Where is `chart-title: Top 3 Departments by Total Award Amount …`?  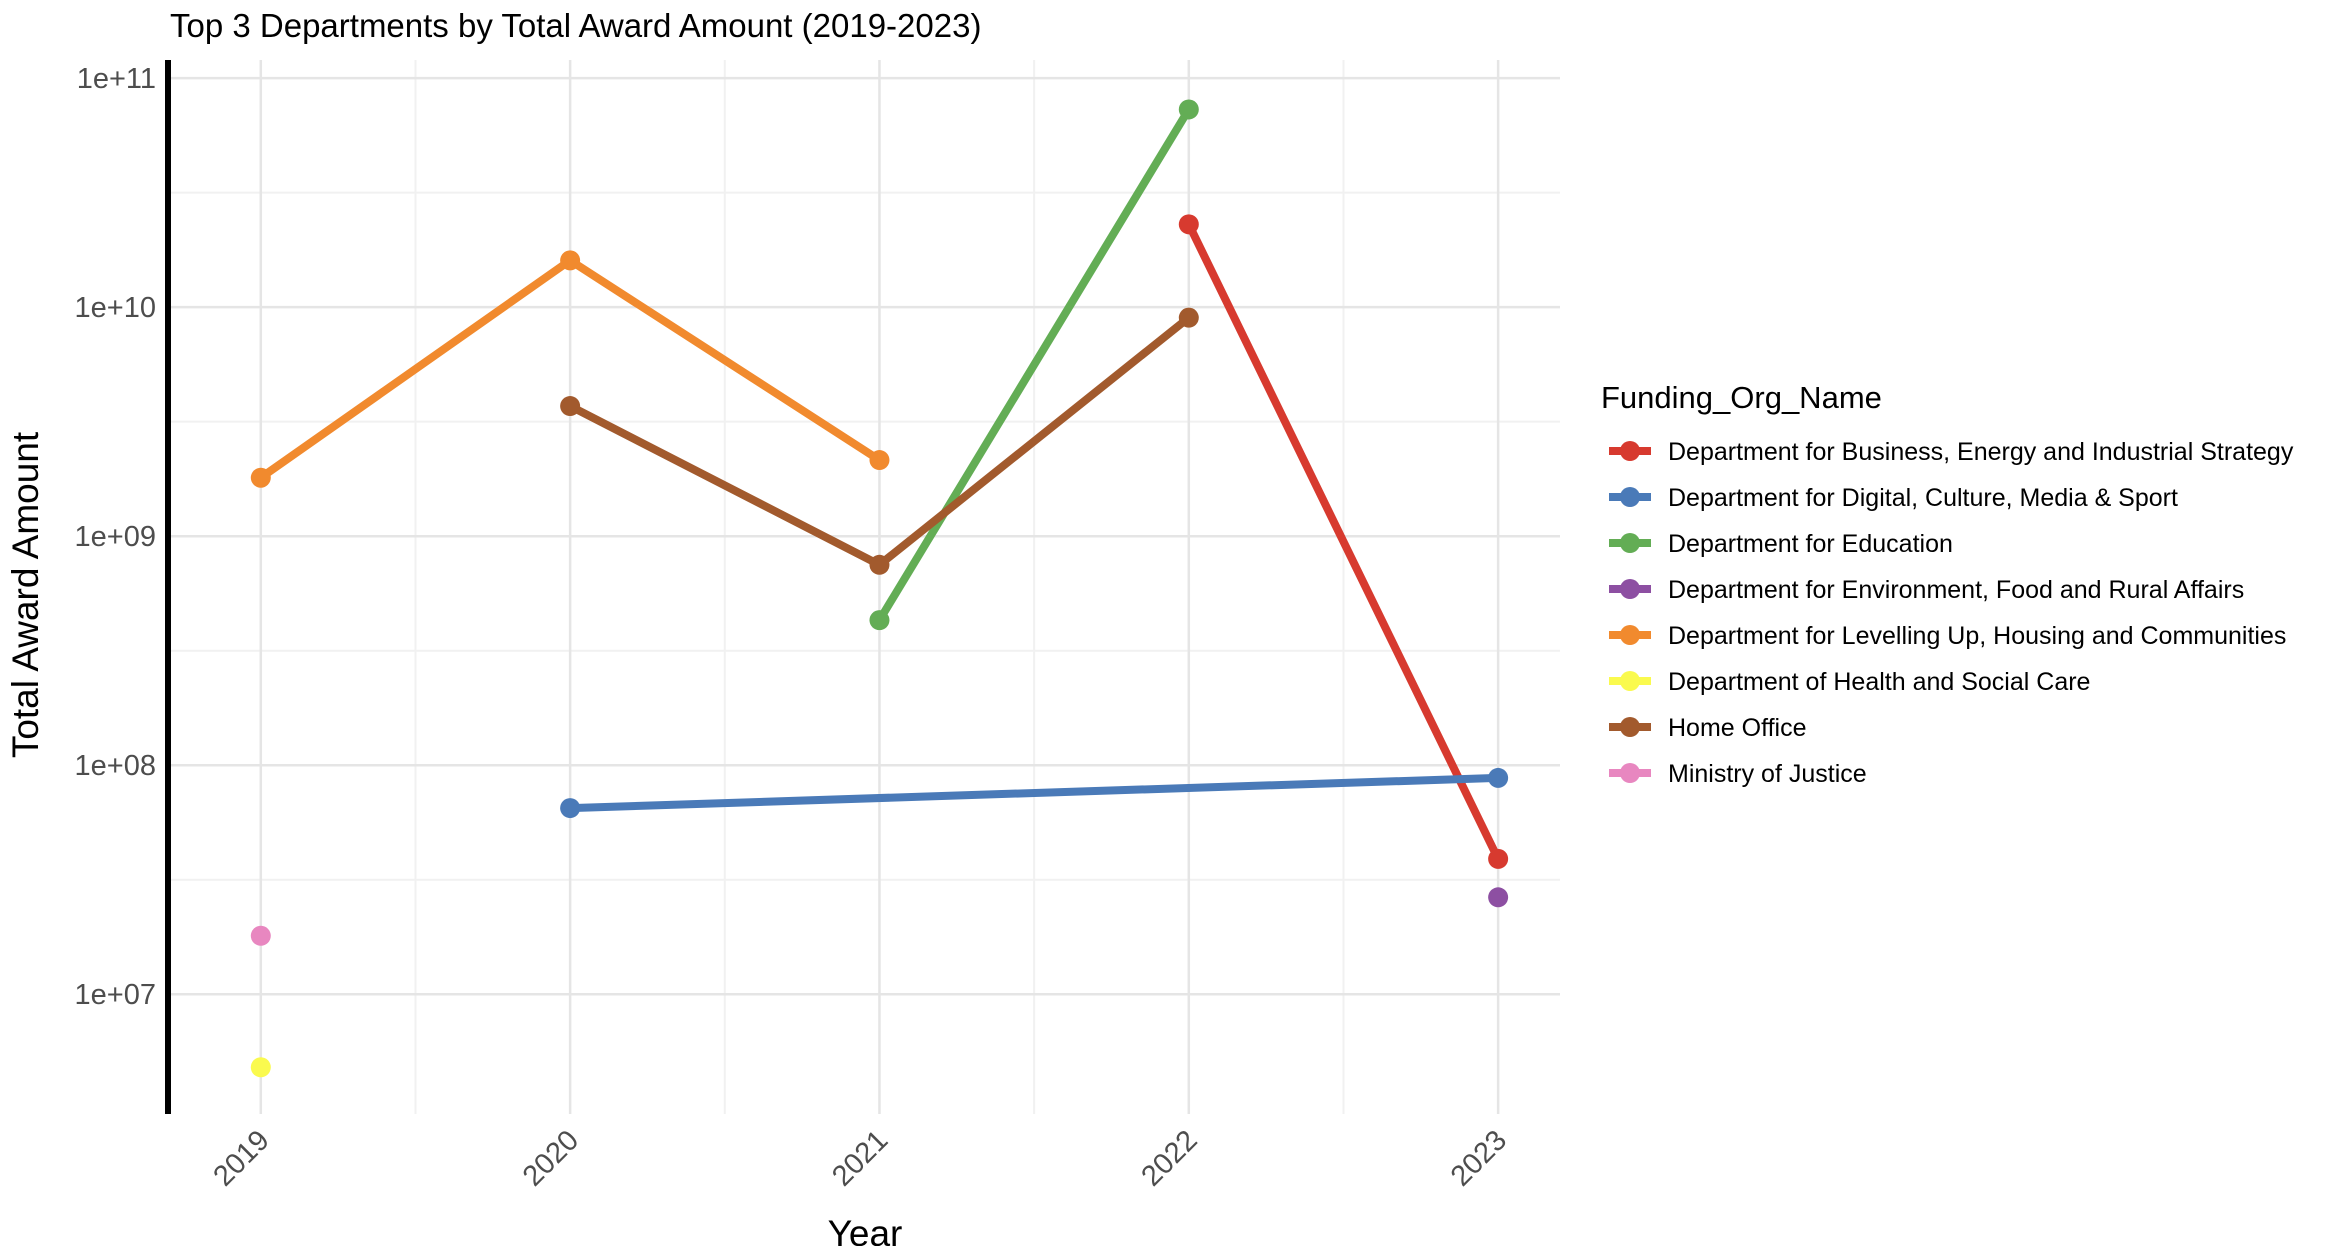
chart-title: Top 3 Departments by Total Award Amount … is located at coordinates (575, 25).